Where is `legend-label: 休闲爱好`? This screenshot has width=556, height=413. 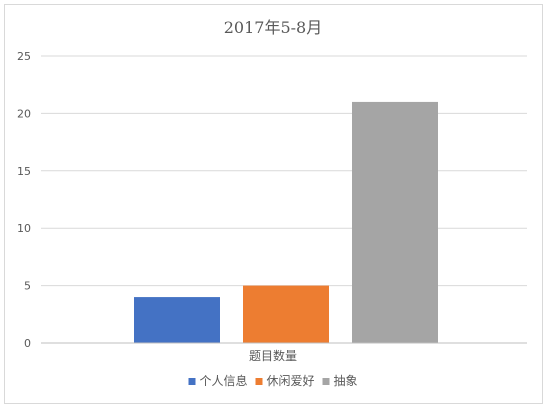
legend-label: 休闲爱好 is located at coordinates (291, 381).